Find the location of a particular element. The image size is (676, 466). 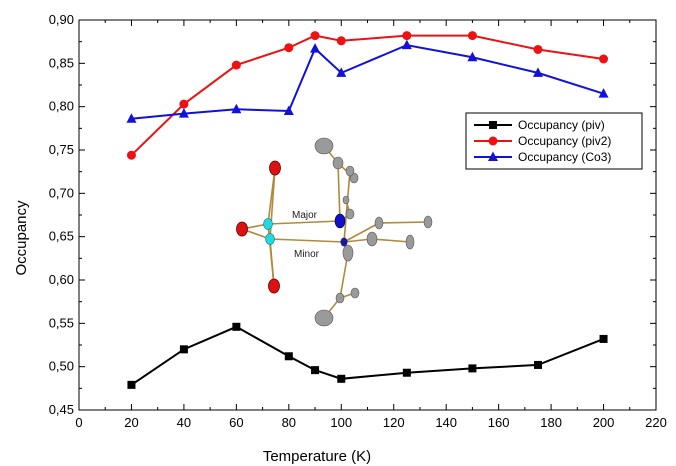

major-label: Major is located at coordinates (305, 215).